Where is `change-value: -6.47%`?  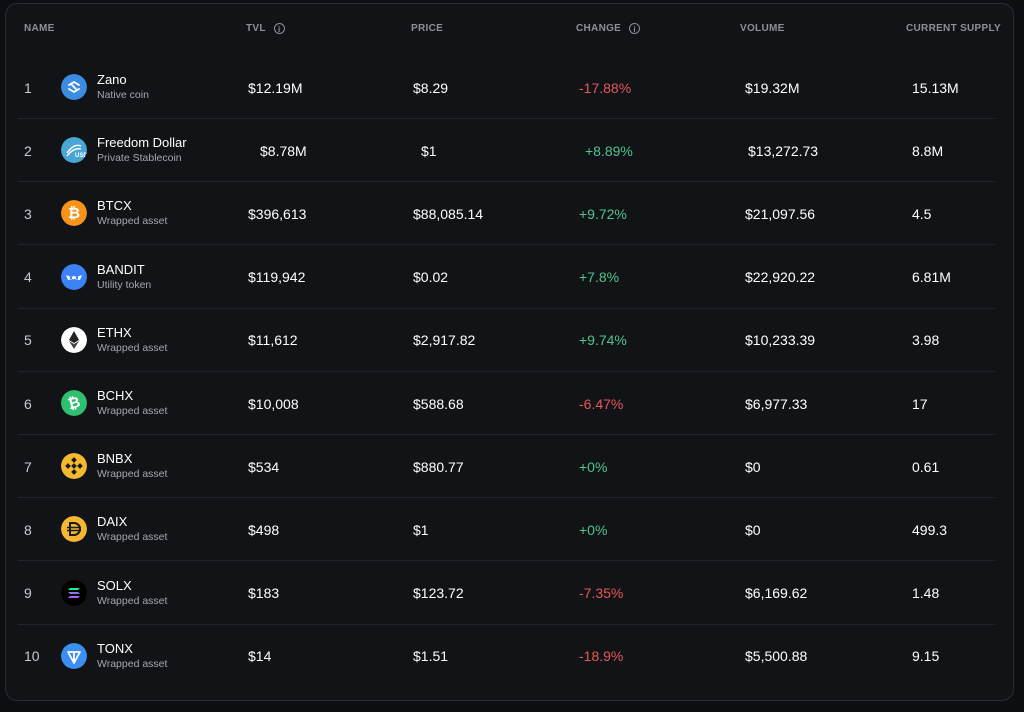
change-value: -6.47% is located at coordinates (601, 403).